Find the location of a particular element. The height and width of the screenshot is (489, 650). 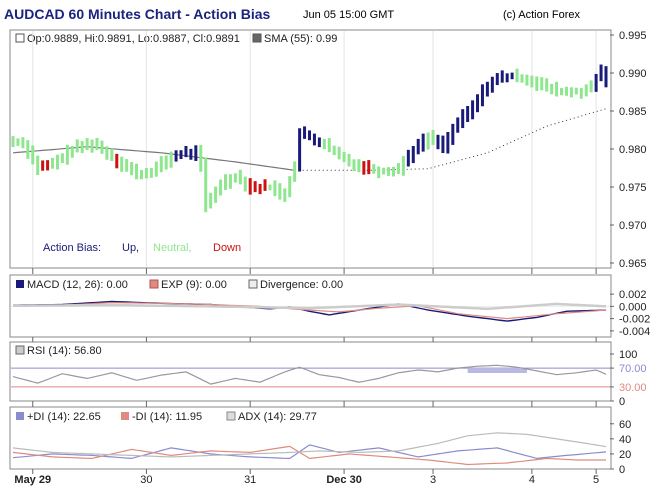

rsi-overbought-fill is located at coordinates (497, 371).